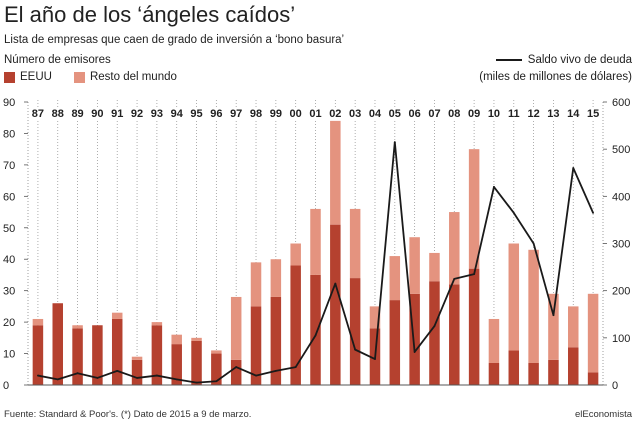  What do you see at coordinates (621, 150) in the screenshot?
I see `y-right-tick-label: 500` at bounding box center [621, 150].